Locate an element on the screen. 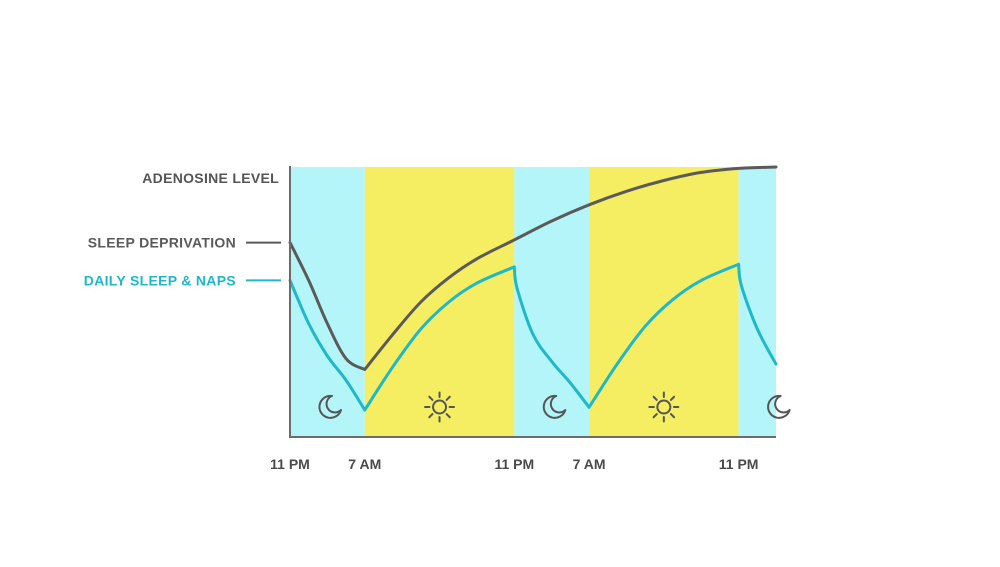 The height and width of the screenshot is (567, 1000). legend-label-0: SLEEP DEPRIVATION is located at coordinates (162, 243).